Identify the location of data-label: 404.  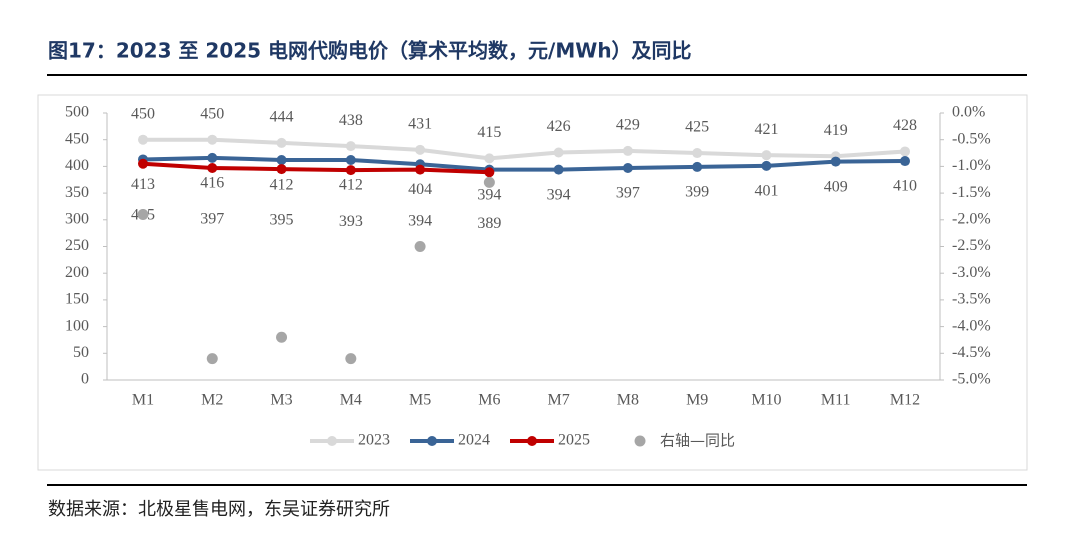
(420, 189).